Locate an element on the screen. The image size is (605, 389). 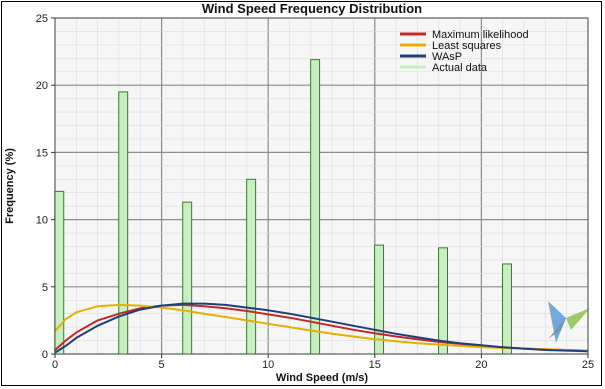
wind-turbine-logo-icon is located at coordinates (569, 322).